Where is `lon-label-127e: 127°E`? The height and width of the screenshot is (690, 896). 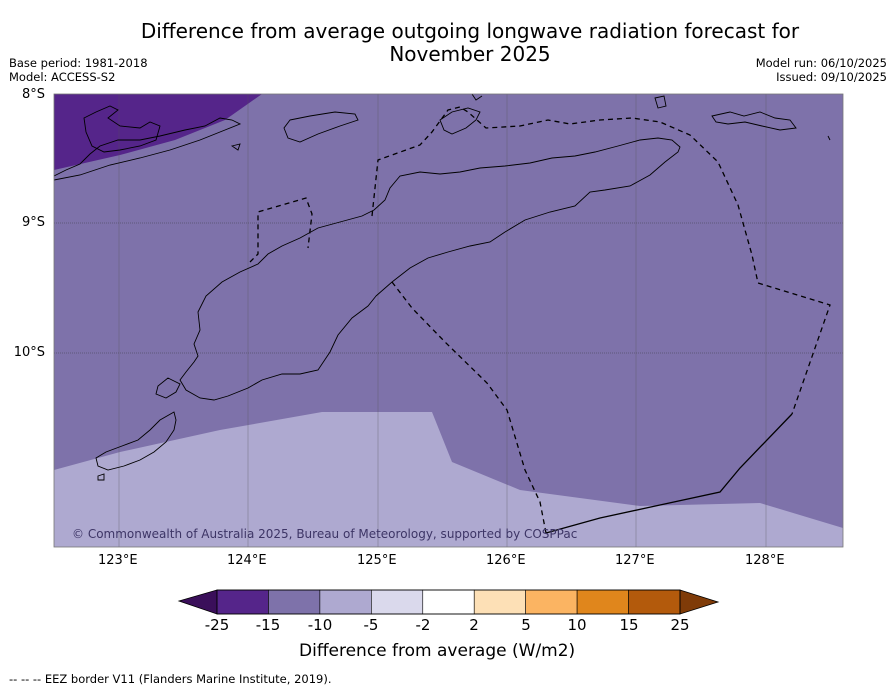 lon-label-127e: 127°E is located at coordinates (635, 560).